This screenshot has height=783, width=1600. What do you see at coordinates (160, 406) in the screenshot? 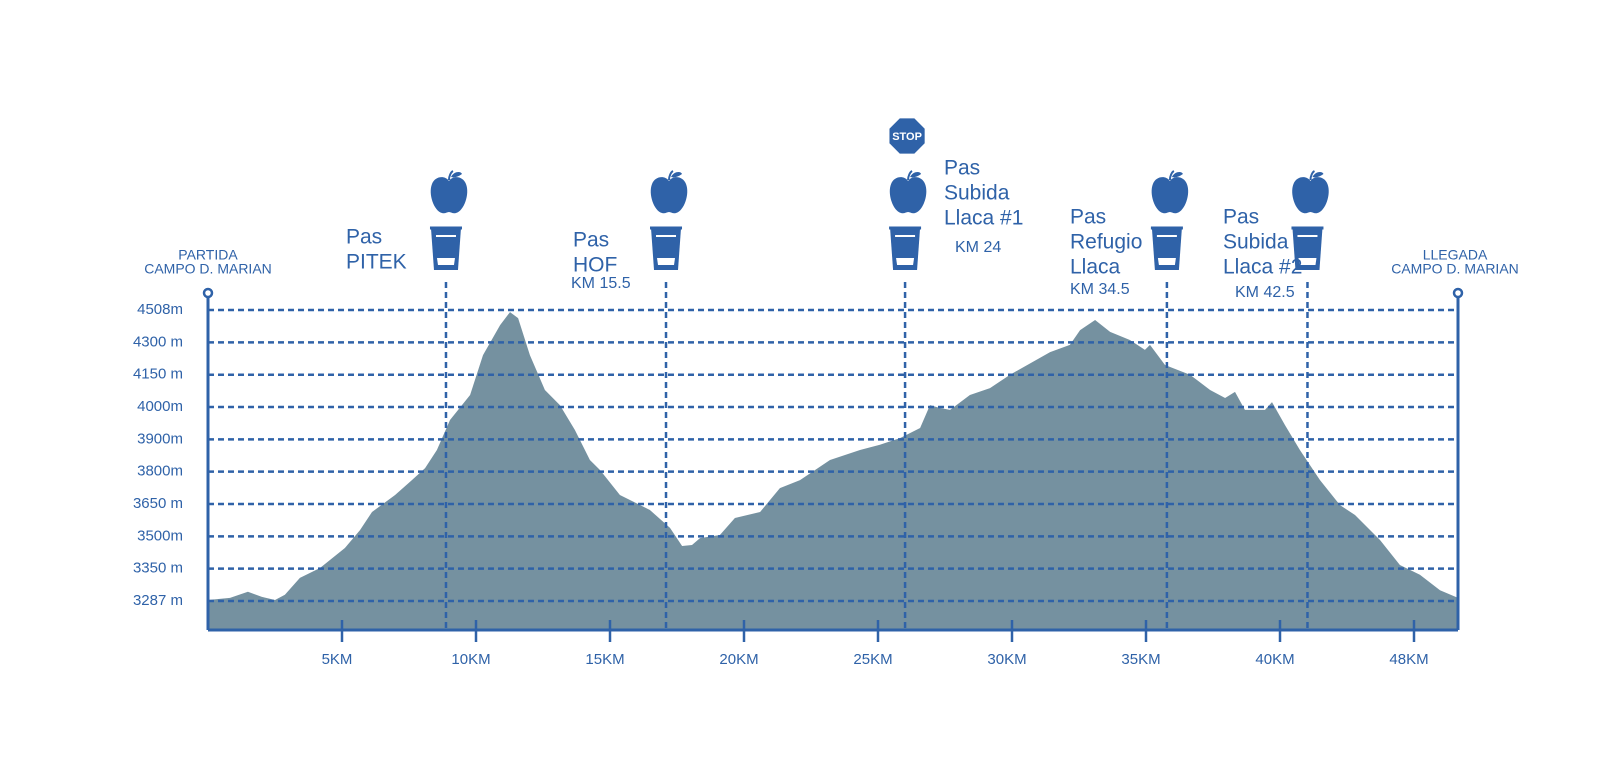
I see `y-tick-label: 4000m` at bounding box center [160, 406].